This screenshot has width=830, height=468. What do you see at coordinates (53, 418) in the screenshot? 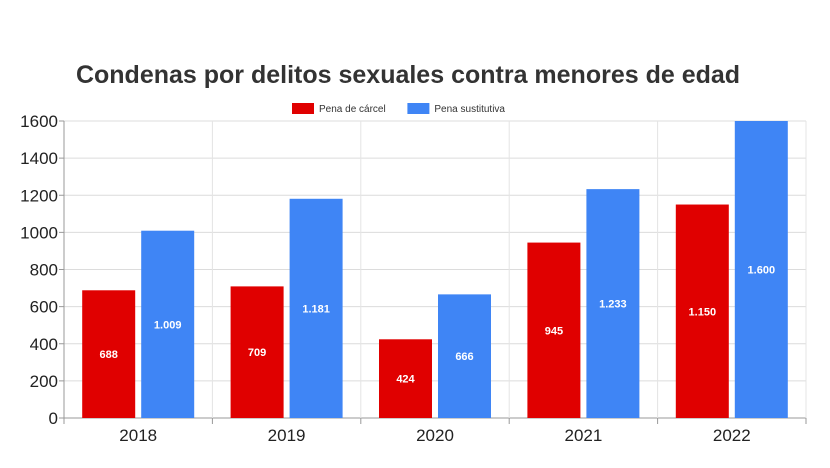
I see `y-tick-label: 0` at bounding box center [53, 418].